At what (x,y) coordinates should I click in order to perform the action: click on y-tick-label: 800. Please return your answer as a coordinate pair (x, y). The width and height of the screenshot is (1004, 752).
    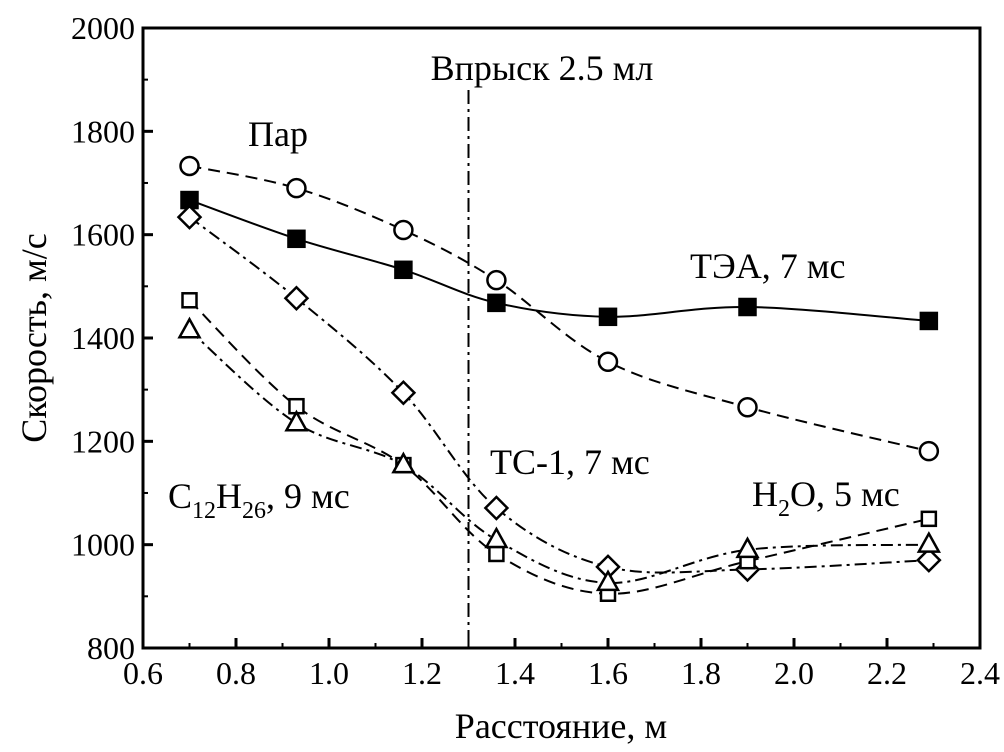
    Looking at the image, I should click on (111, 648).